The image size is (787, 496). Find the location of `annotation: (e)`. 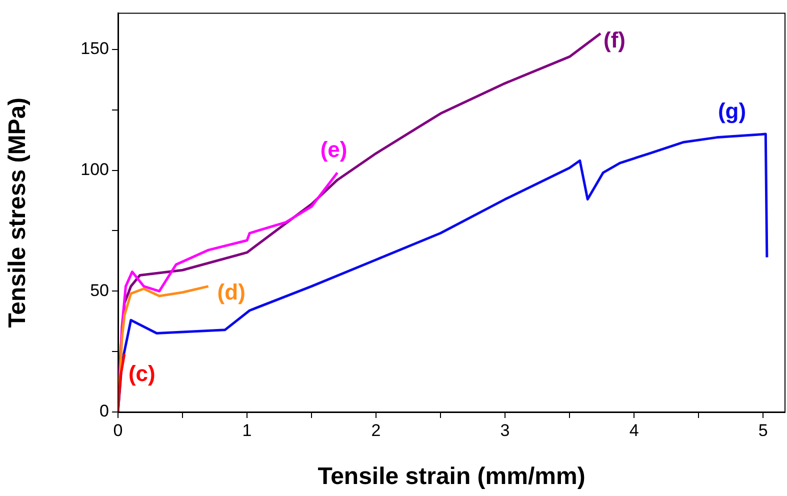

annotation: (e) is located at coordinates (334, 149).